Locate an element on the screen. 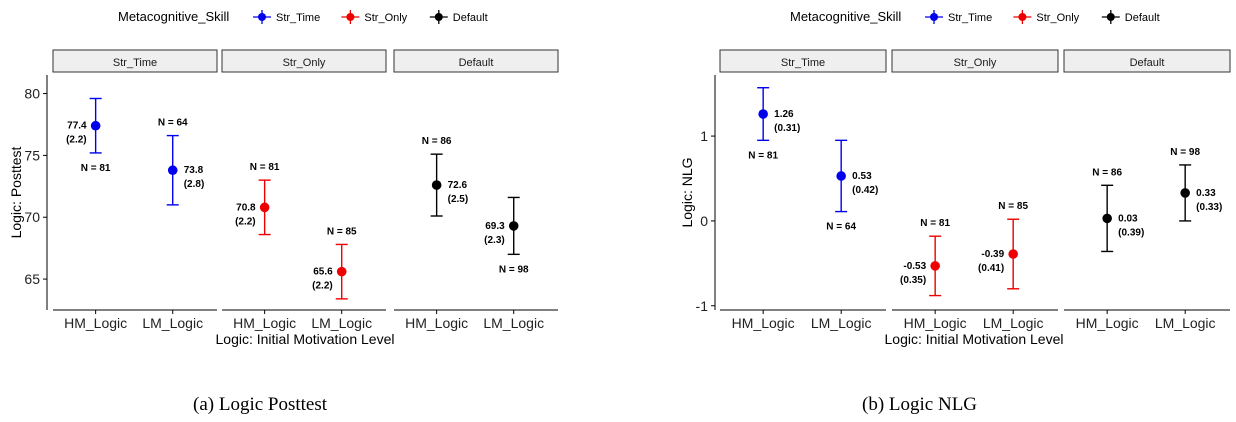 The height and width of the screenshot is (422, 1236). data-label-mean: 65.6 is located at coordinates (323, 272).